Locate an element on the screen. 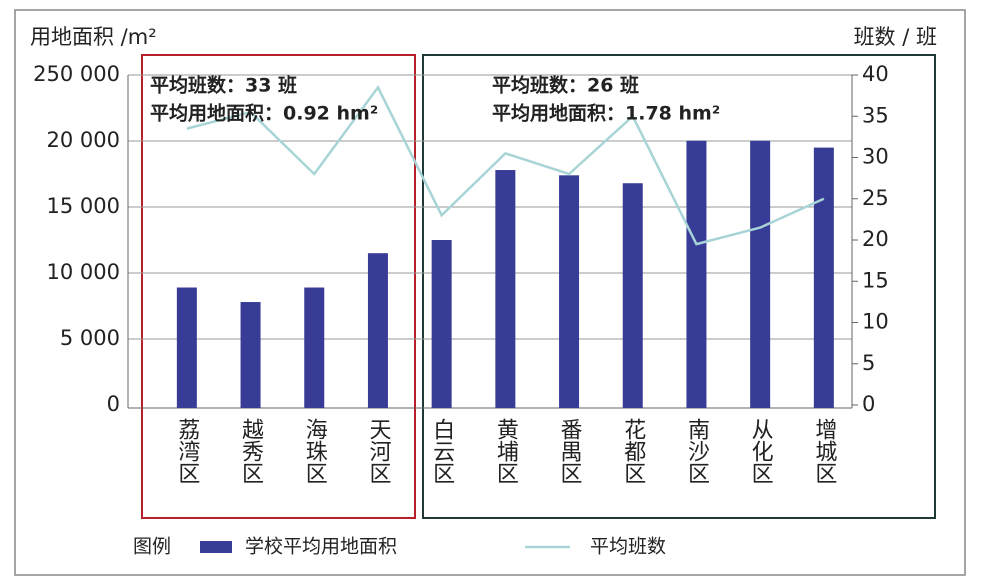  legend-title: 图例 is located at coordinates (152, 547).